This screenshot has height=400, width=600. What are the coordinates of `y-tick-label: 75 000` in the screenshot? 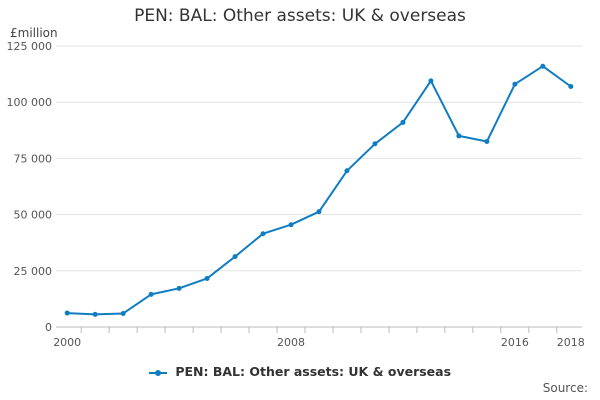 It's located at (33, 158).